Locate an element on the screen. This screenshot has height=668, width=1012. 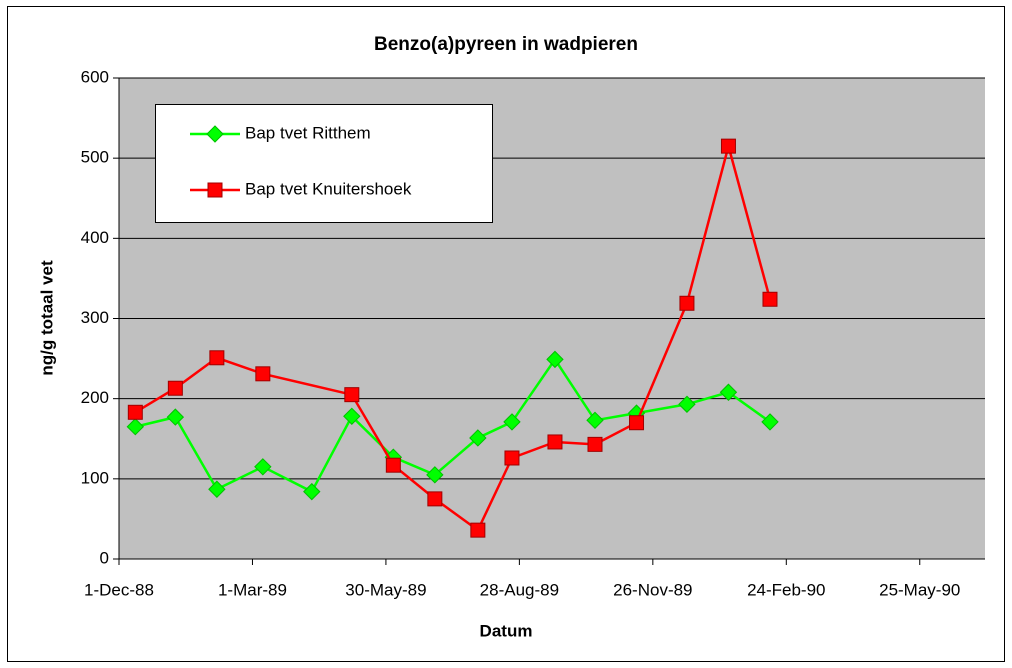
legend is located at coordinates (324, 163).